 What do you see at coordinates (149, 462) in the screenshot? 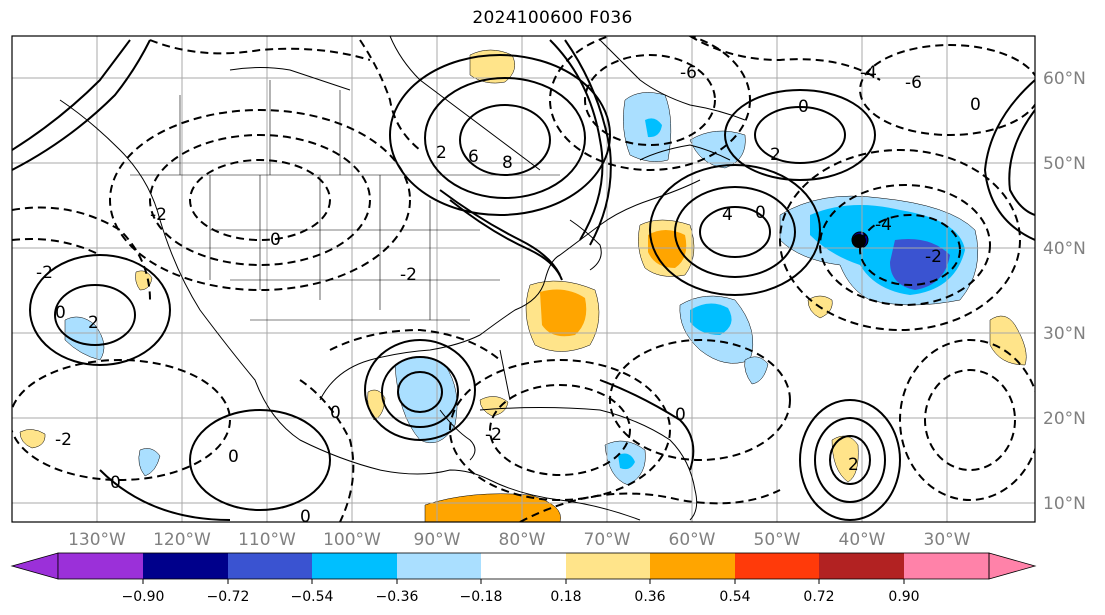
I see `shade-lightblue-mexico-west` at bounding box center [149, 462].